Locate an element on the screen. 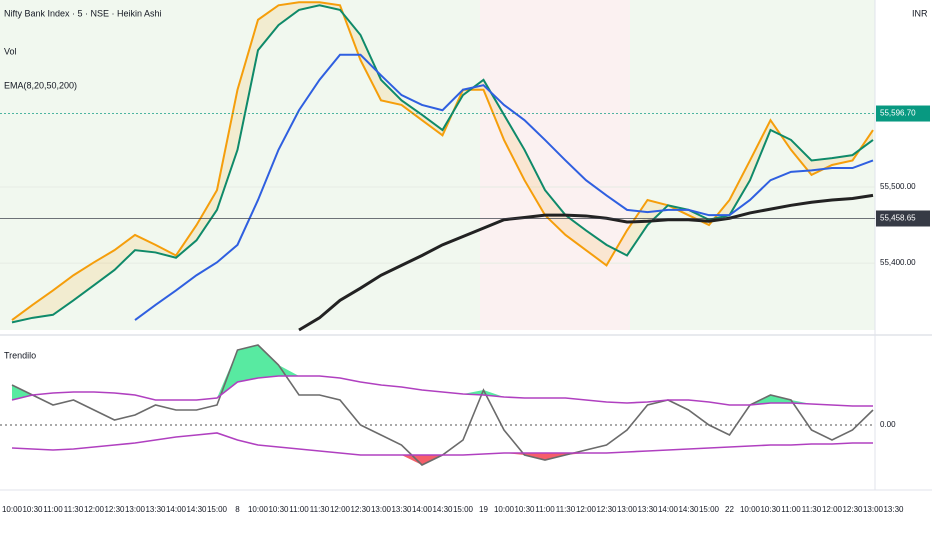 This screenshot has width=932, height=550. volume-label: Vol is located at coordinates (10, 51).